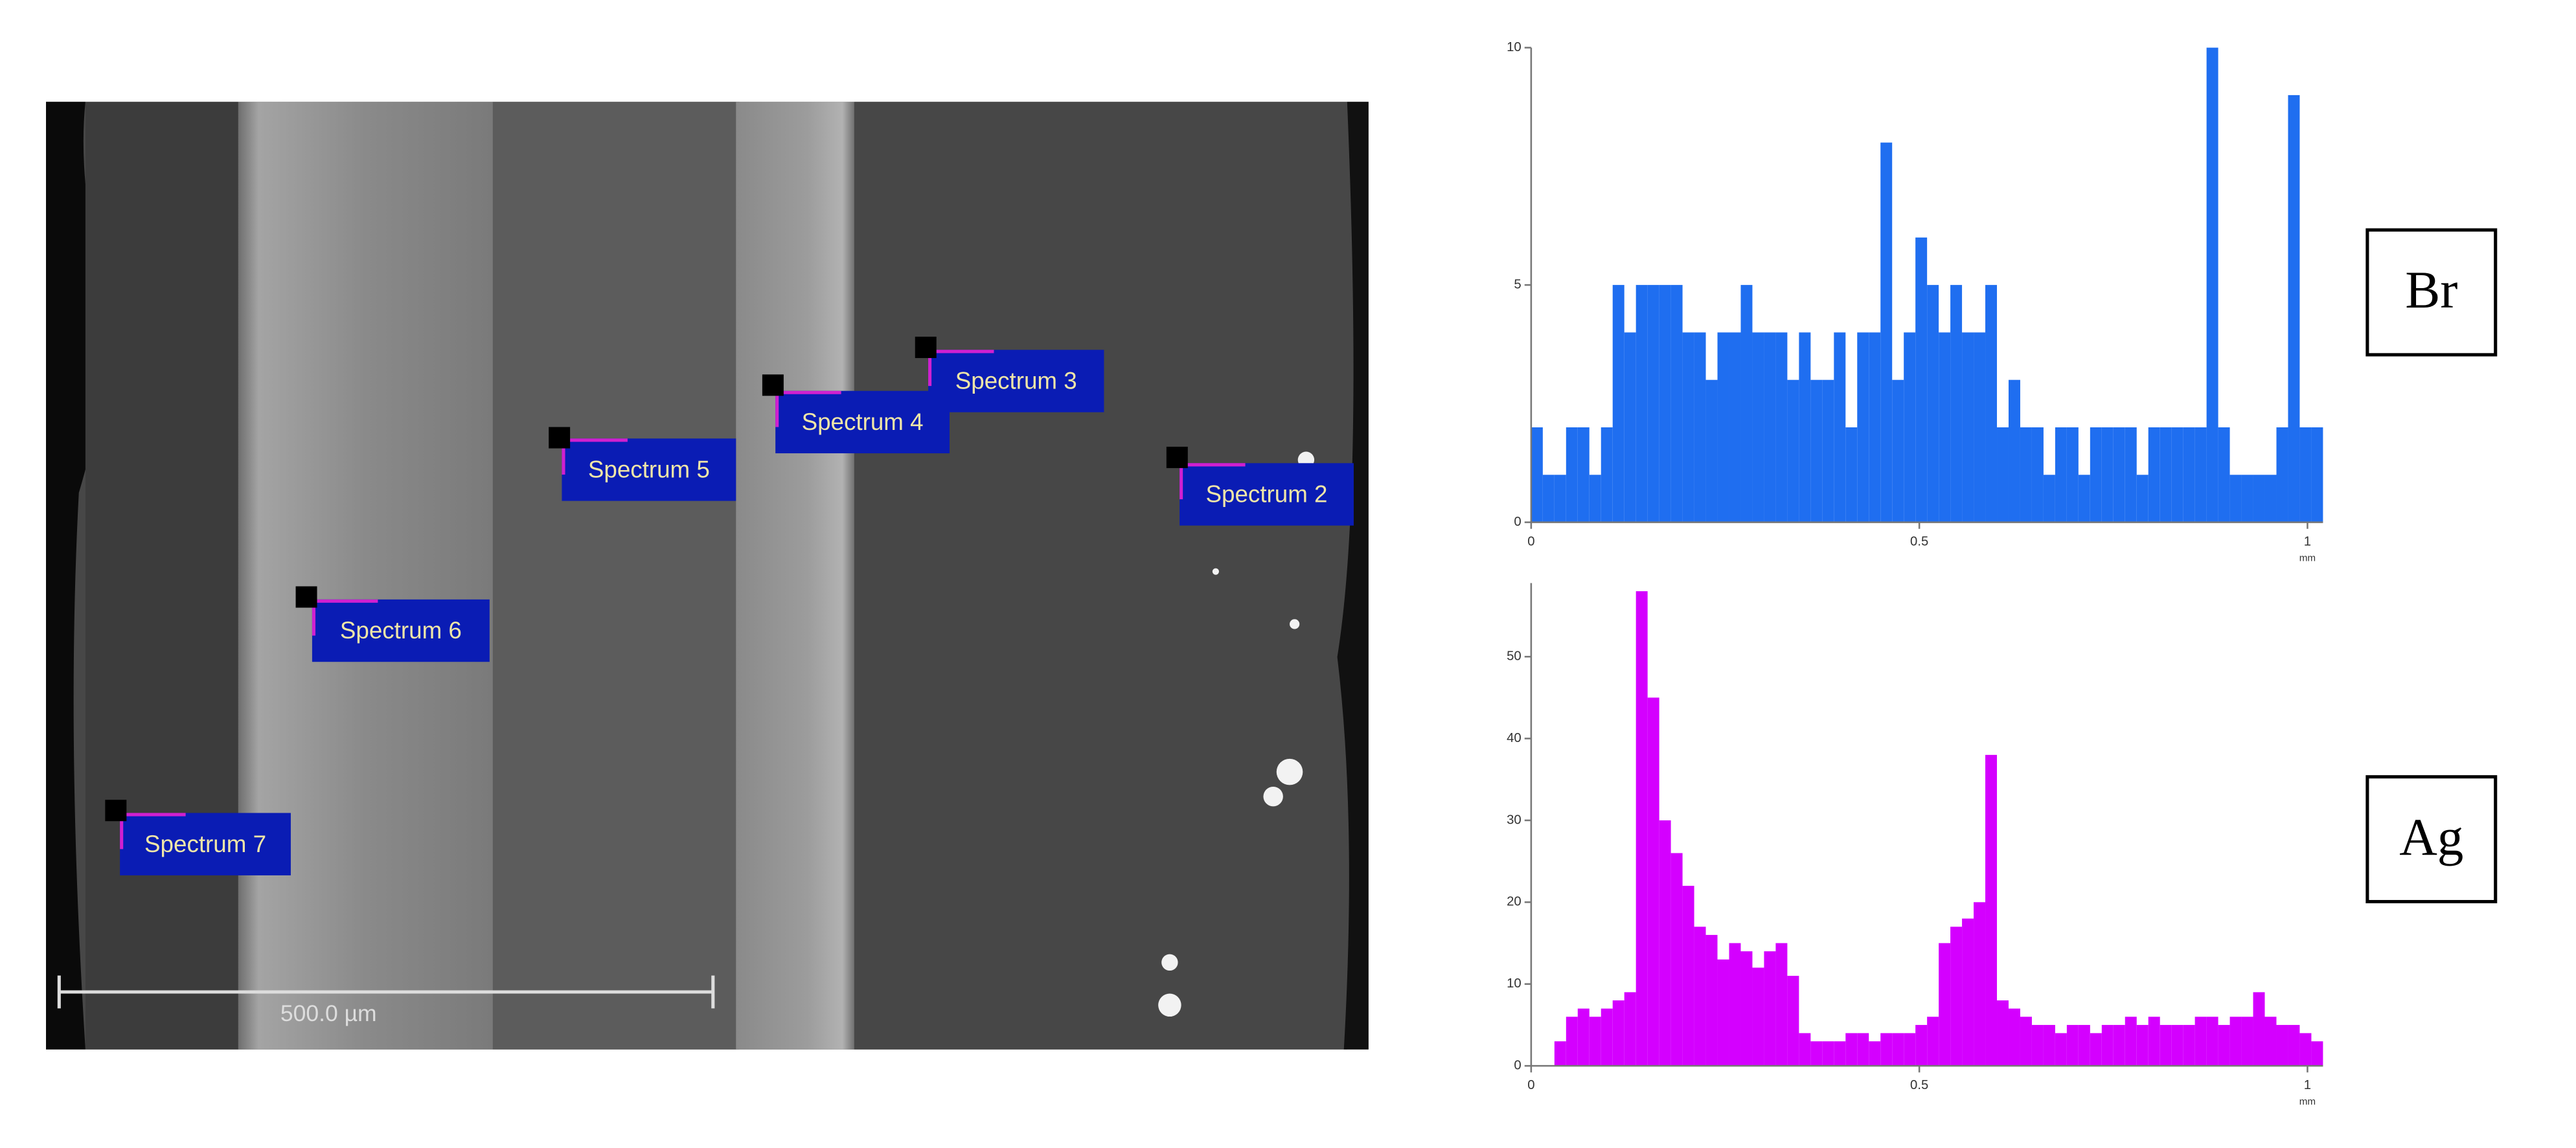  Describe the element at coordinates (1517, 1065) in the screenshot. I see `y-tick-label: 0` at that location.